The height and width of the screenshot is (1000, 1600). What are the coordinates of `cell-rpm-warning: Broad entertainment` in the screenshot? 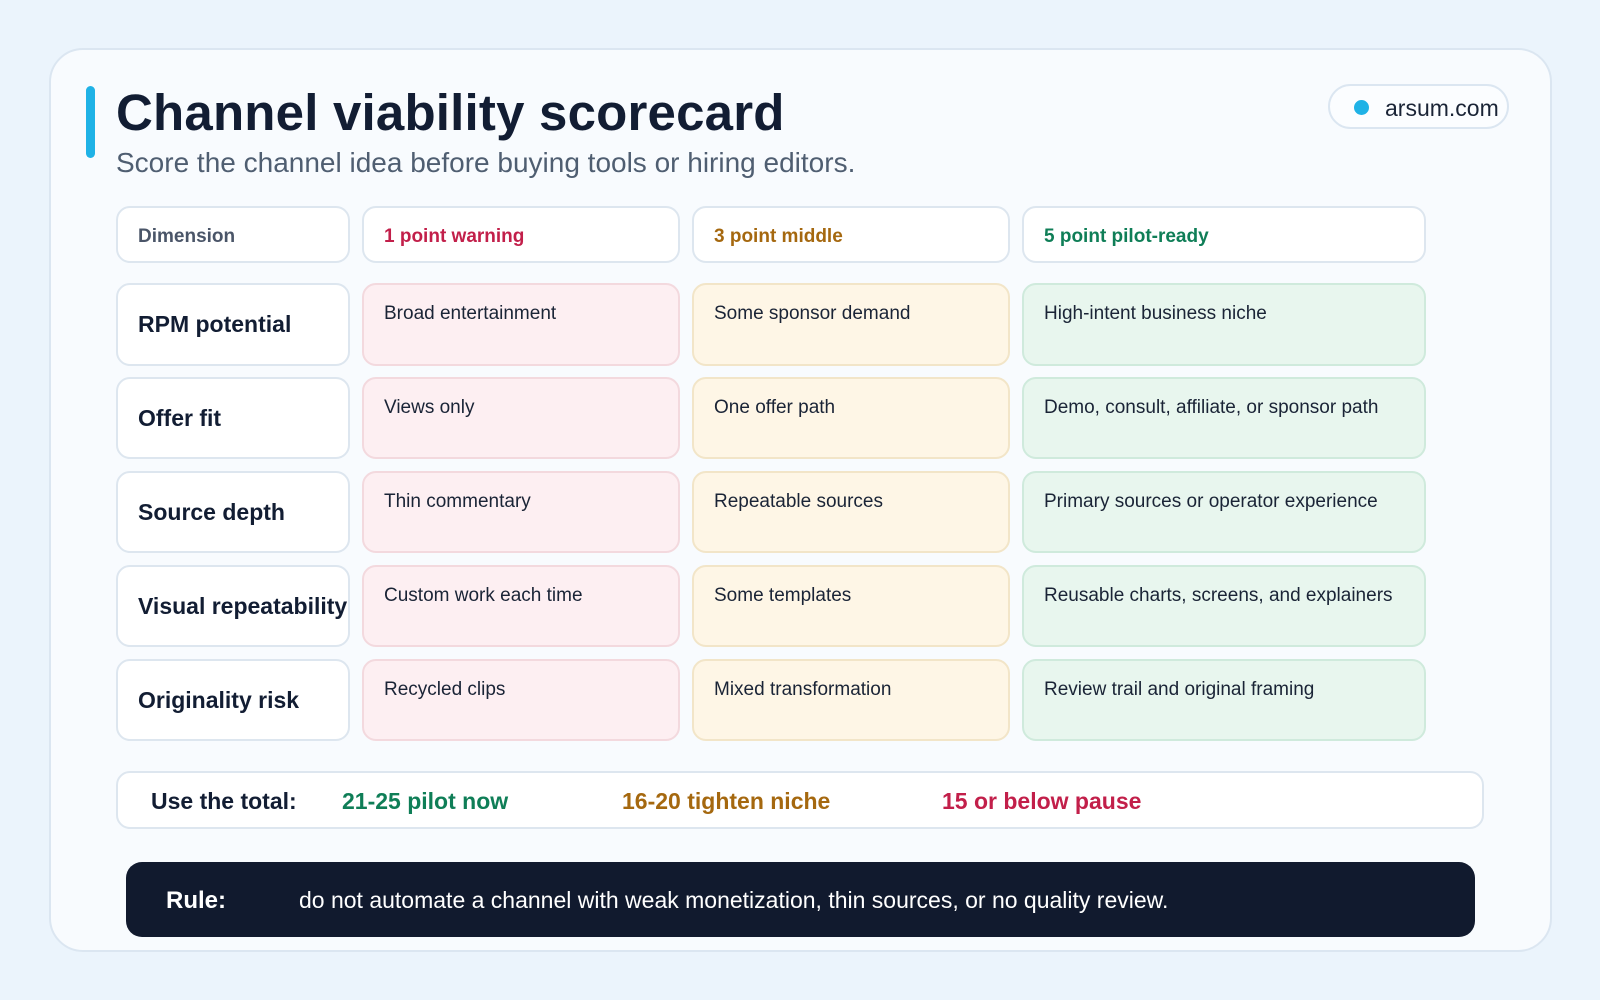 It's located at (521, 324).